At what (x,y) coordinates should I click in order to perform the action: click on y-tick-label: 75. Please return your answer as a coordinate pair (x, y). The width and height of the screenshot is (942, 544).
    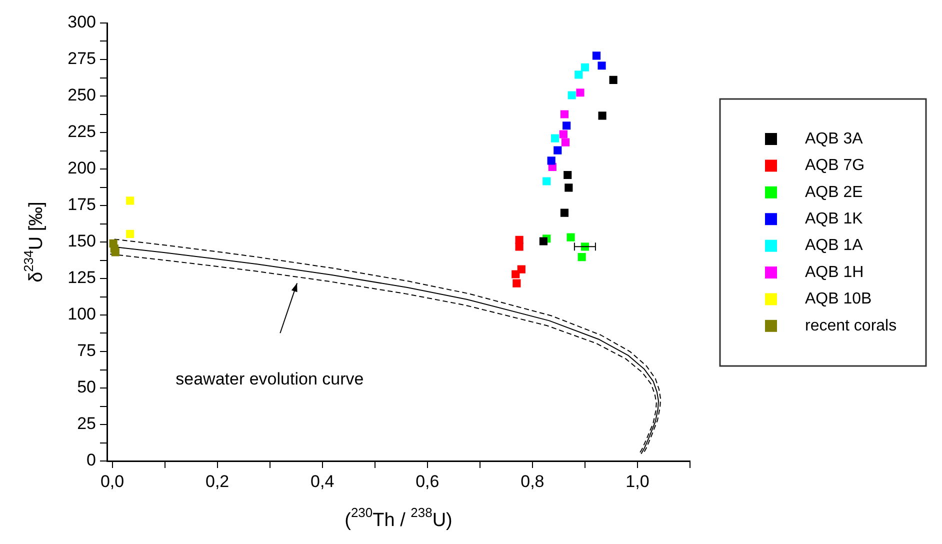
    Looking at the image, I should click on (86, 350).